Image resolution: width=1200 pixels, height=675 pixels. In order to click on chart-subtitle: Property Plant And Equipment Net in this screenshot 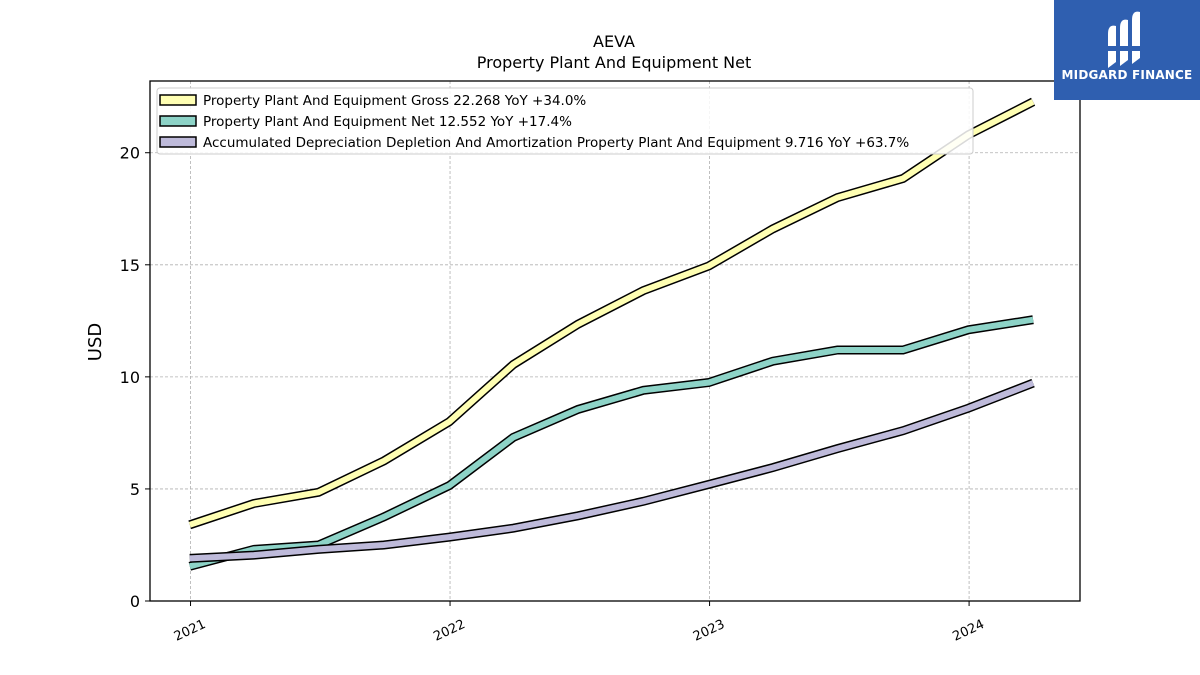, I will do `click(614, 62)`.